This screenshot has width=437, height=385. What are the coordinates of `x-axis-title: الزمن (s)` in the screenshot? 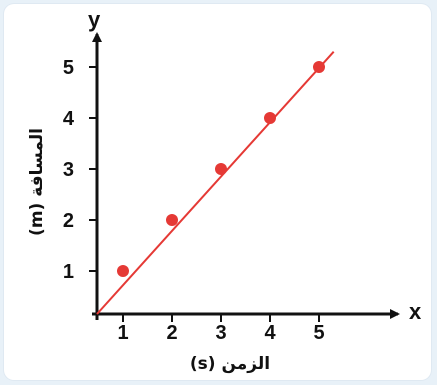 It's located at (230, 364).